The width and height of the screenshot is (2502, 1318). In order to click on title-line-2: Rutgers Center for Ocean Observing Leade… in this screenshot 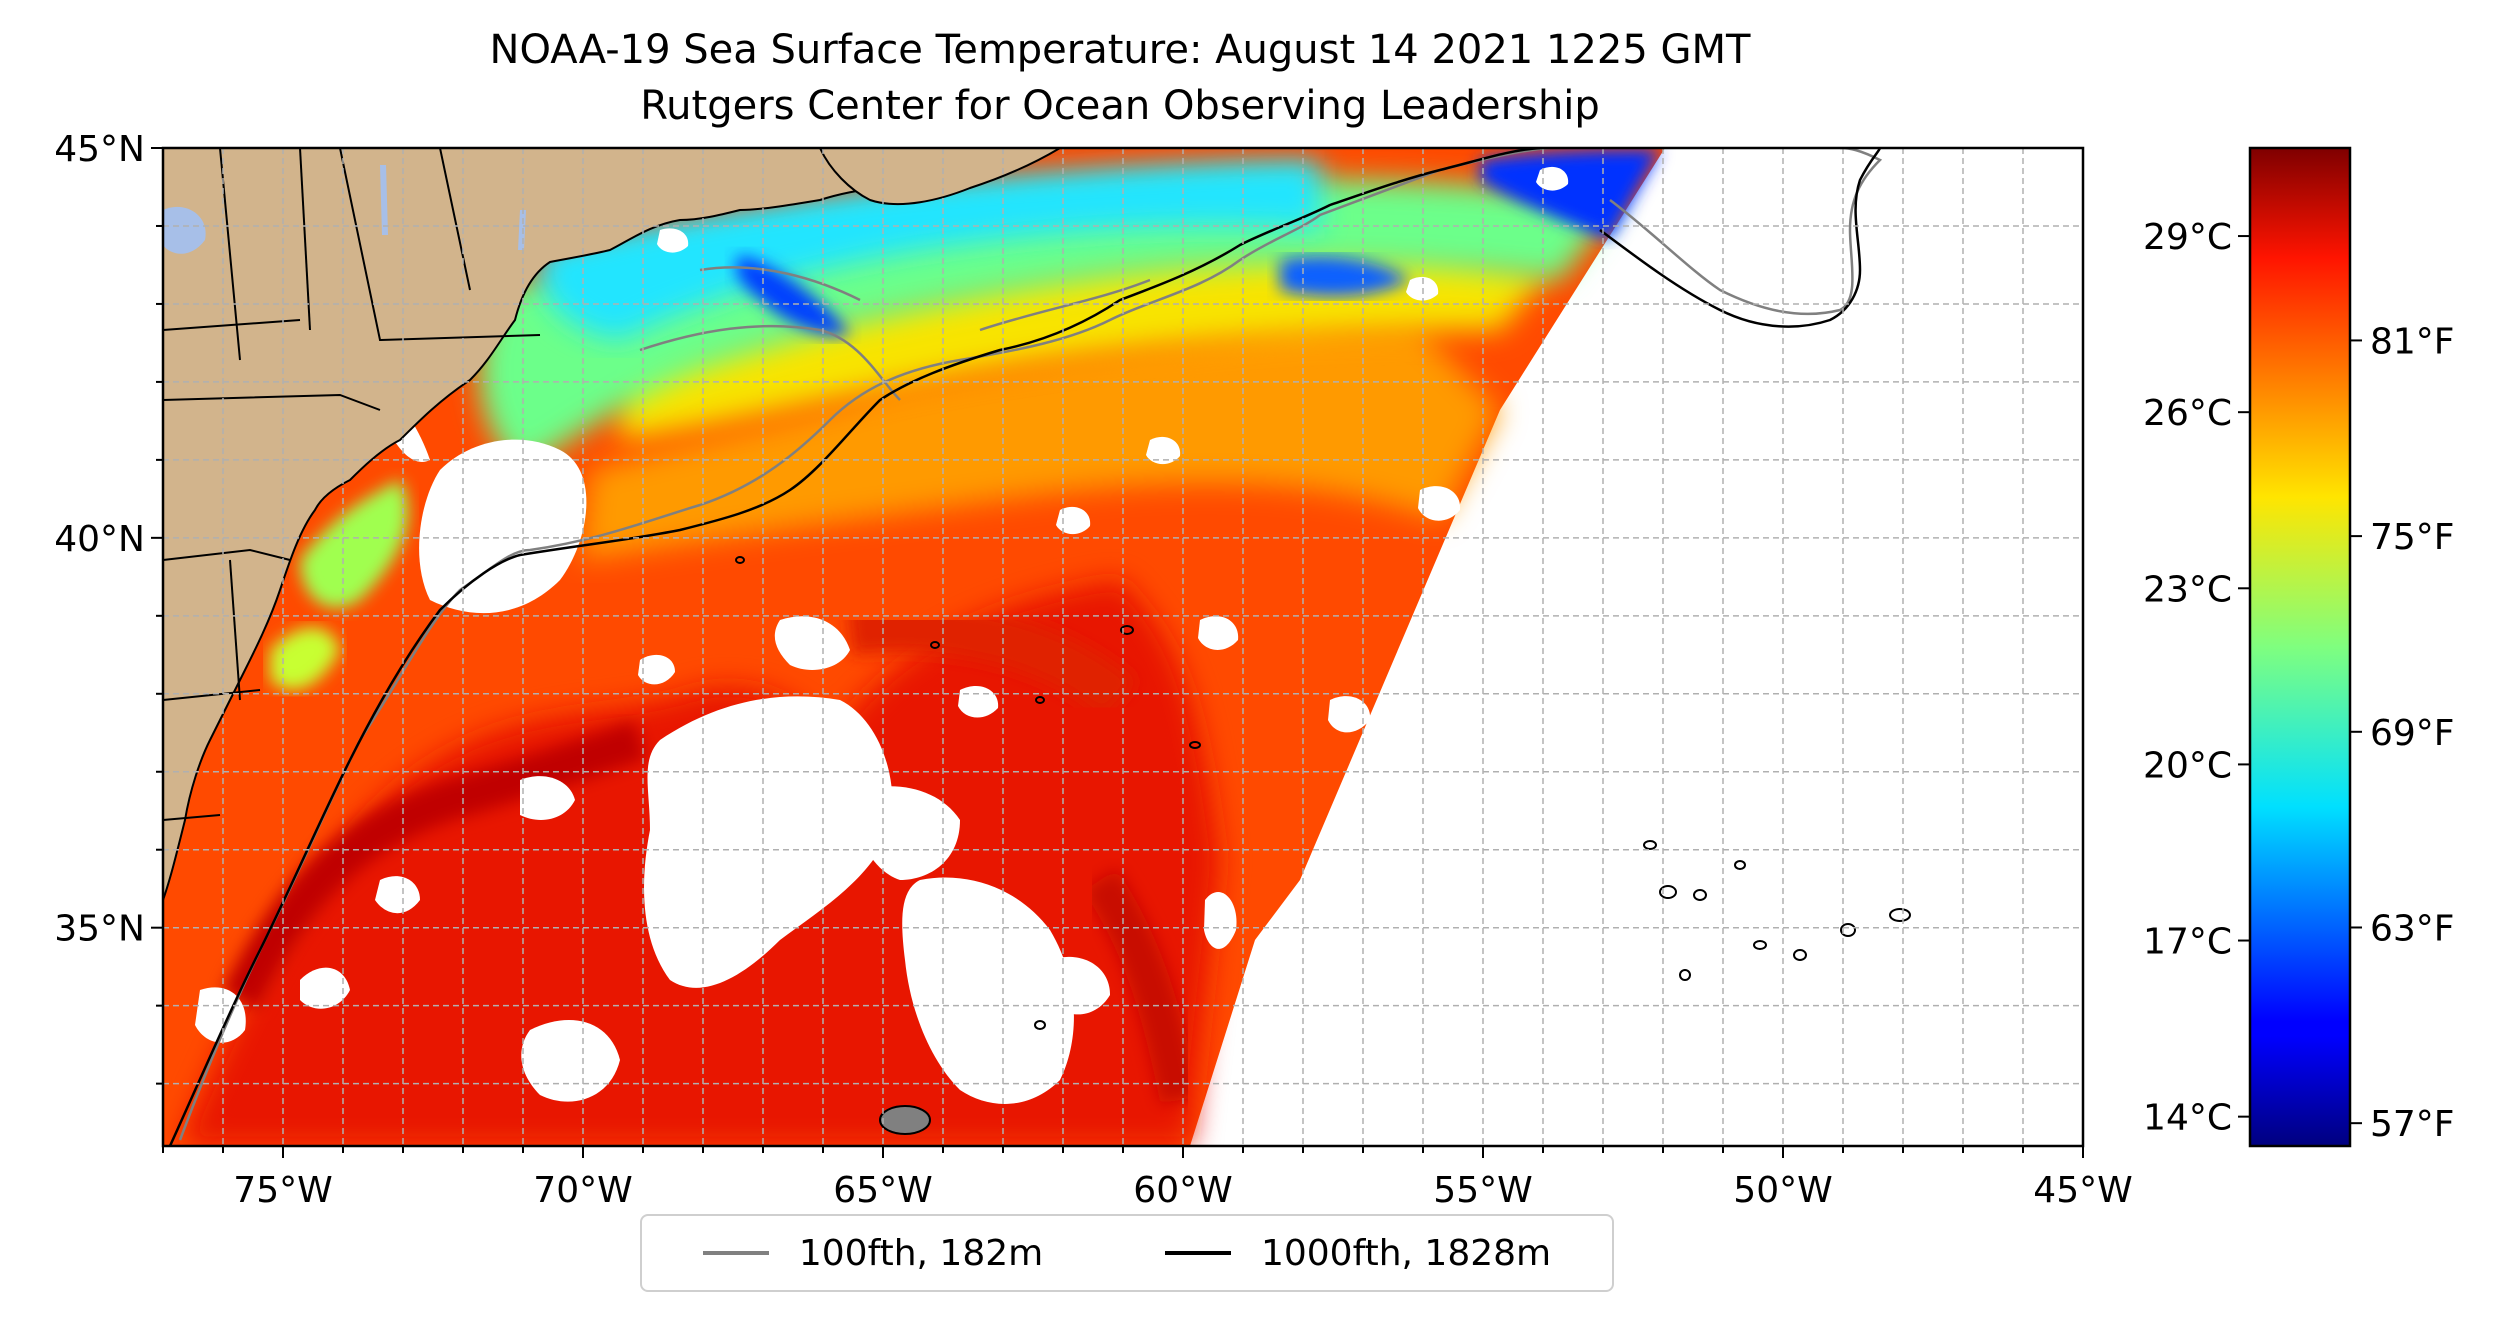, I will do `click(1120, 106)`.